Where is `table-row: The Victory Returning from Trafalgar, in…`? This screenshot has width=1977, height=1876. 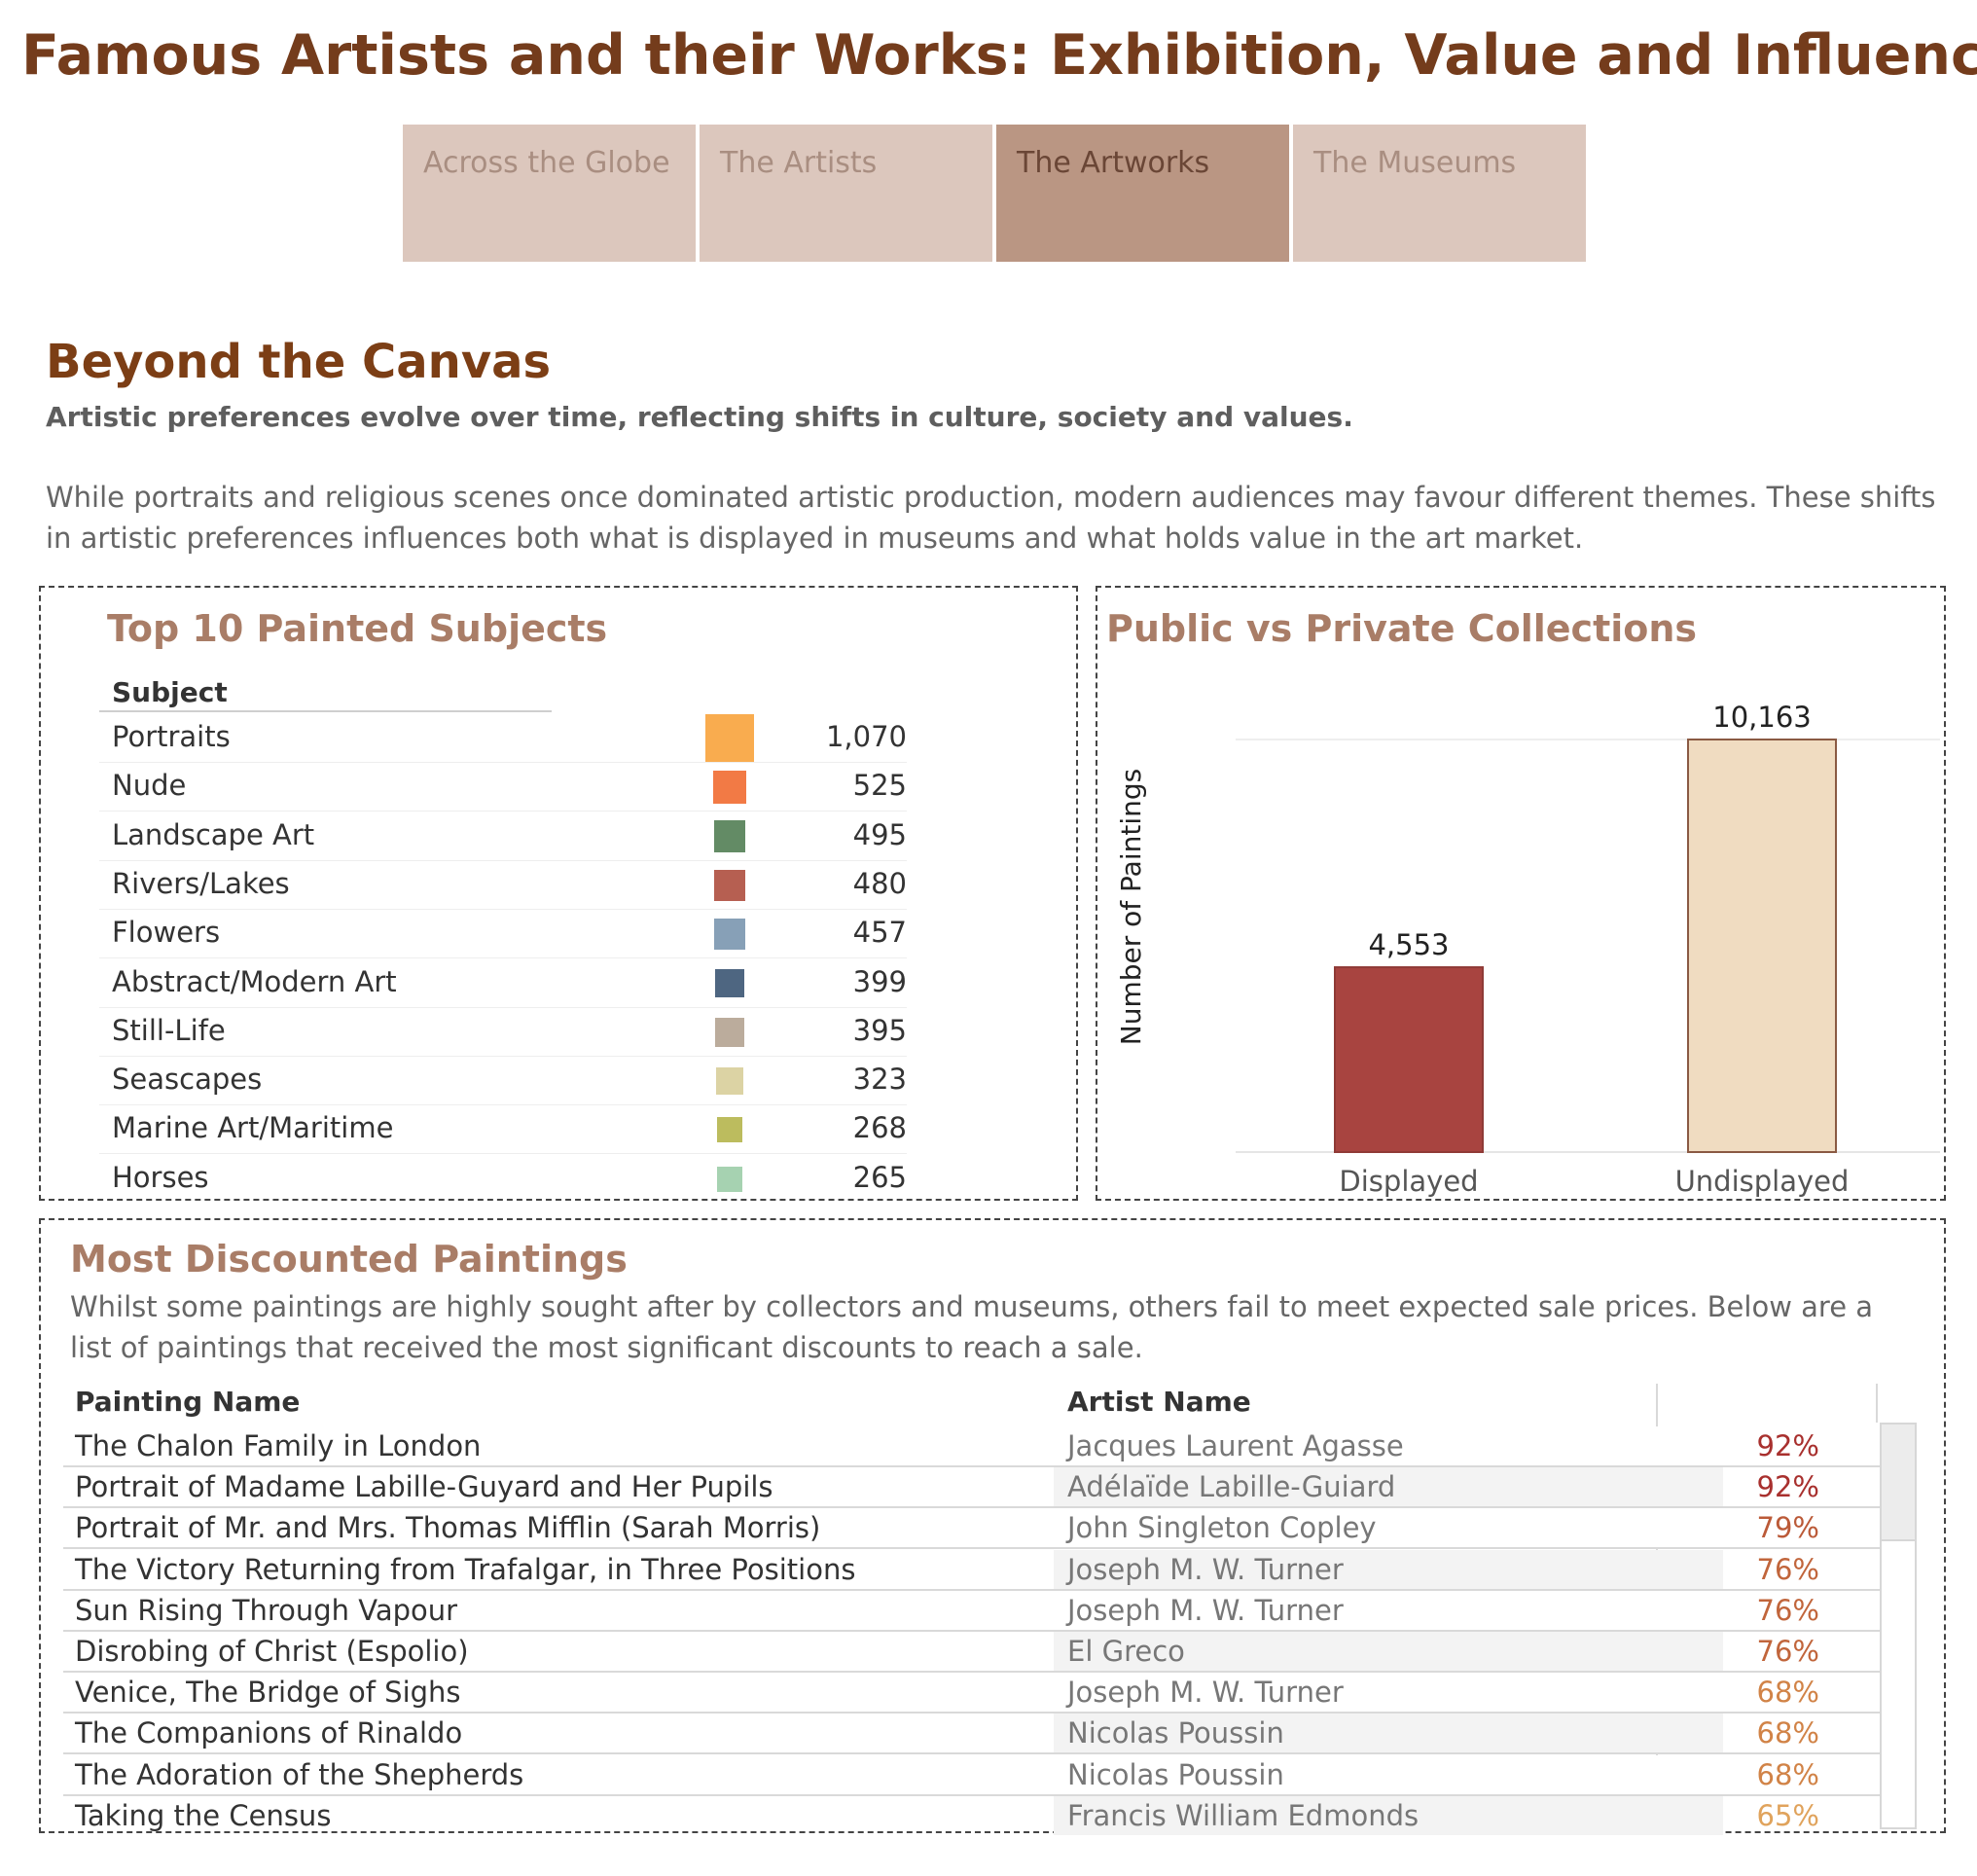
table-row: The Victory Returning from Trafalgar, in… is located at coordinates (973, 1570).